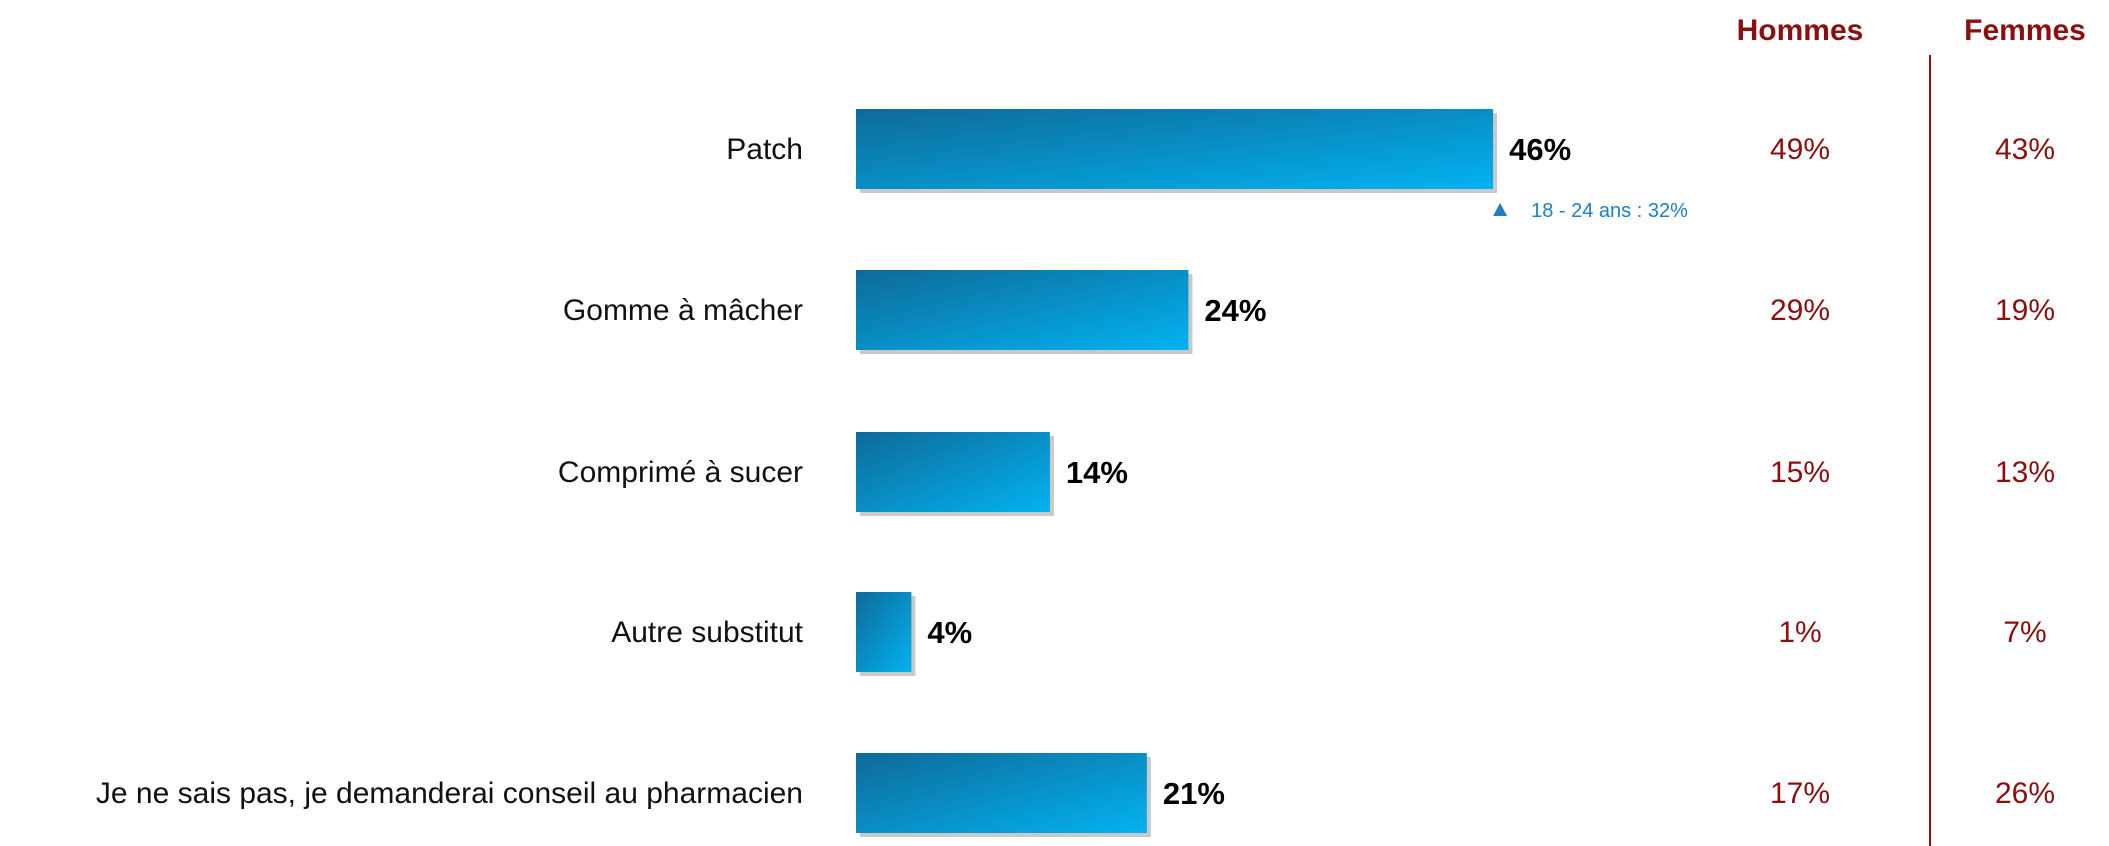 Image resolution: width=2109 pixels, height=846 pixels. I want to click on value-label: 46%, so click(1540, 149).